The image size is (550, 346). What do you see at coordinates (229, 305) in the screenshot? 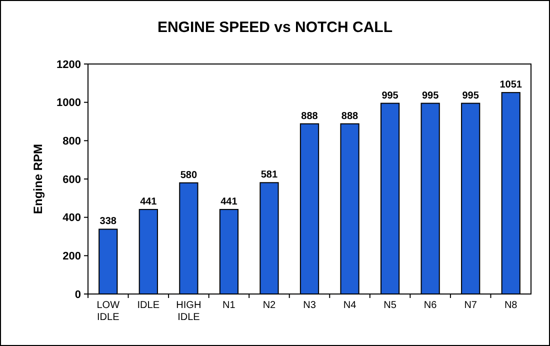
I see `x-tick-label: N1` at bounding box center [229, 305].